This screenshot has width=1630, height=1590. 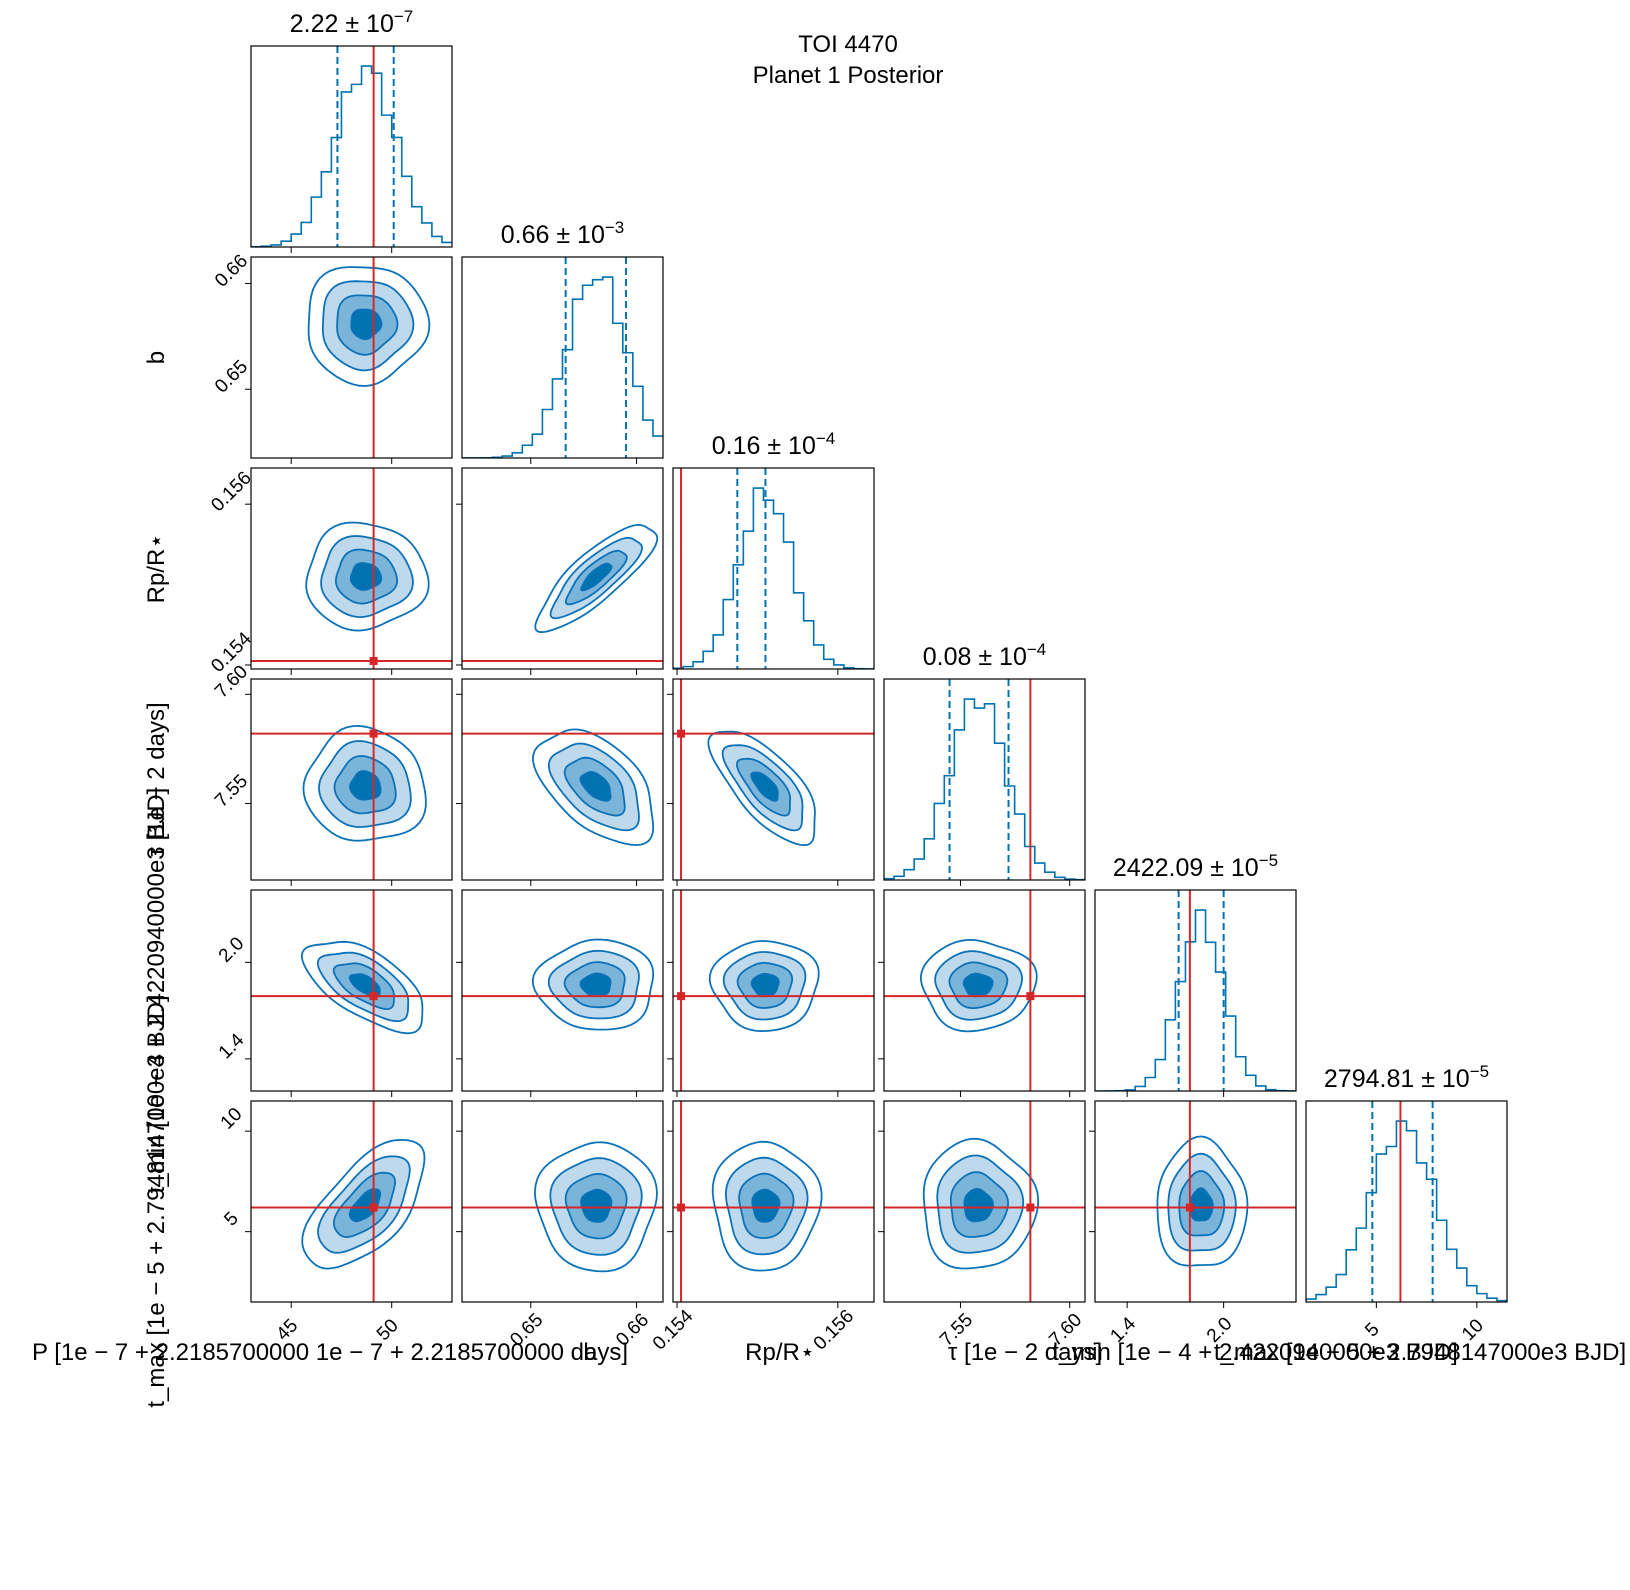 I want to click on panel-title-b: 0.66 ± 10−3, so click(x=562, y=233).